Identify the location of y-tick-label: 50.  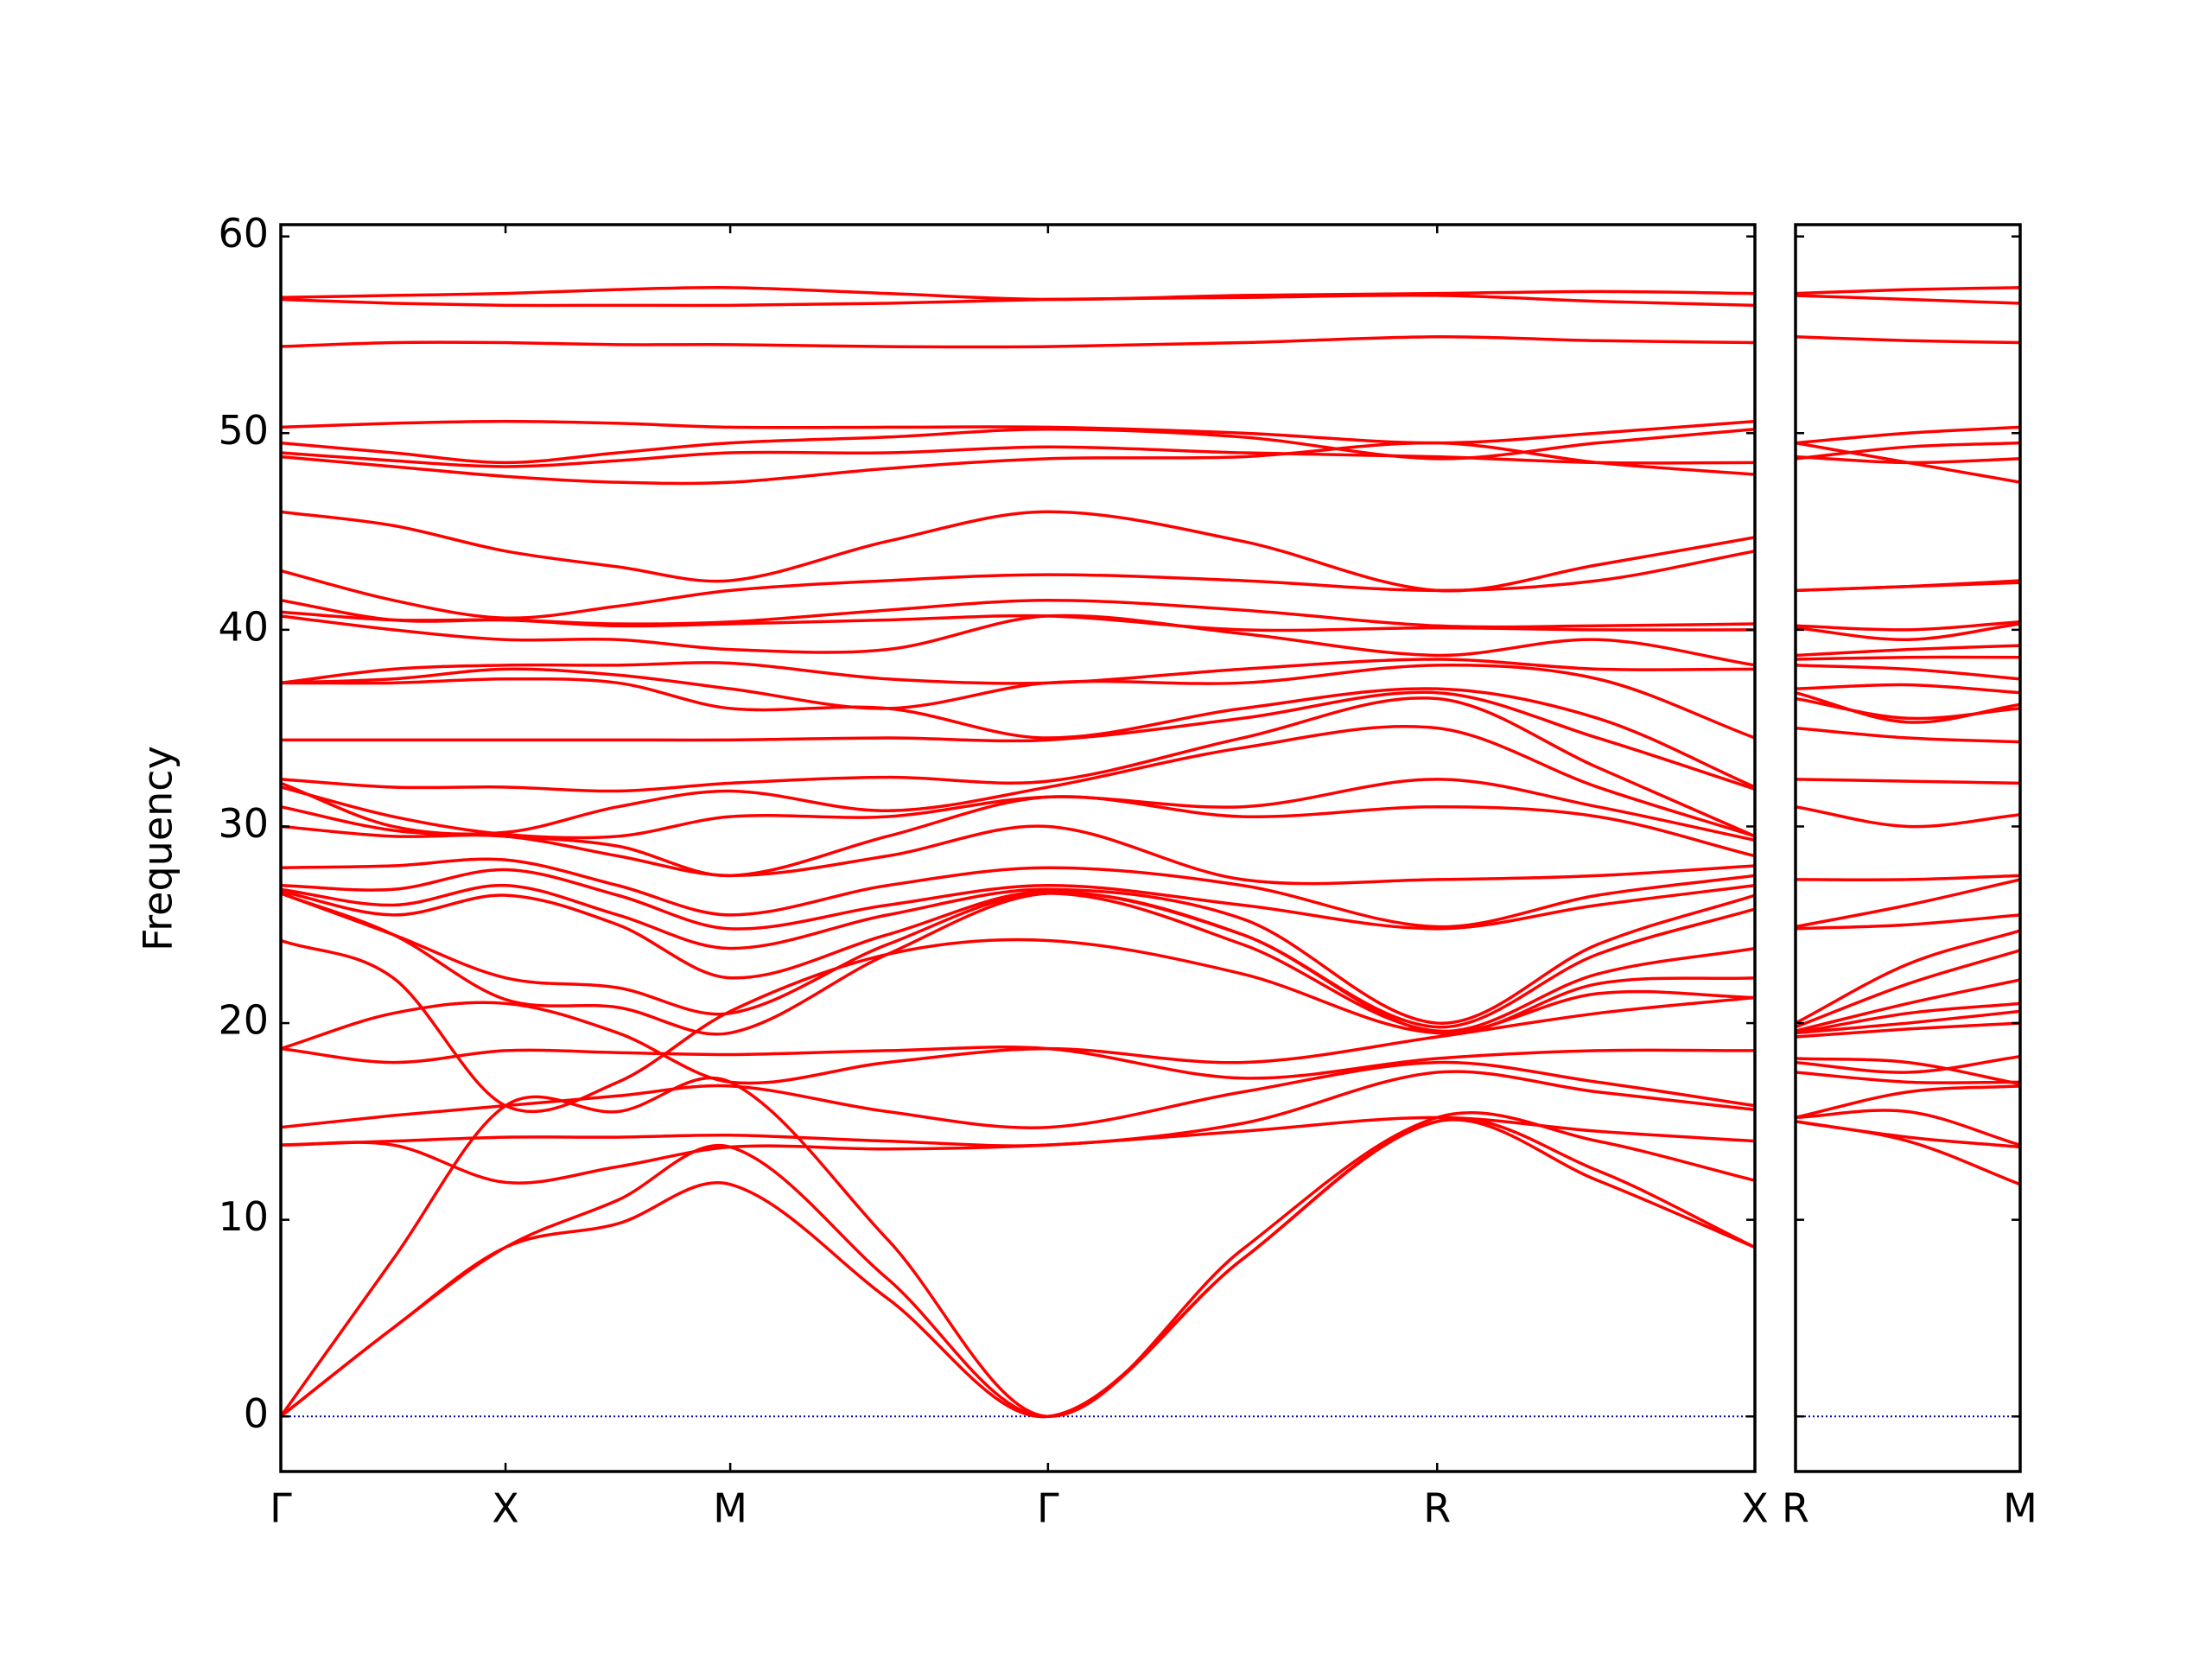
(243, 430).